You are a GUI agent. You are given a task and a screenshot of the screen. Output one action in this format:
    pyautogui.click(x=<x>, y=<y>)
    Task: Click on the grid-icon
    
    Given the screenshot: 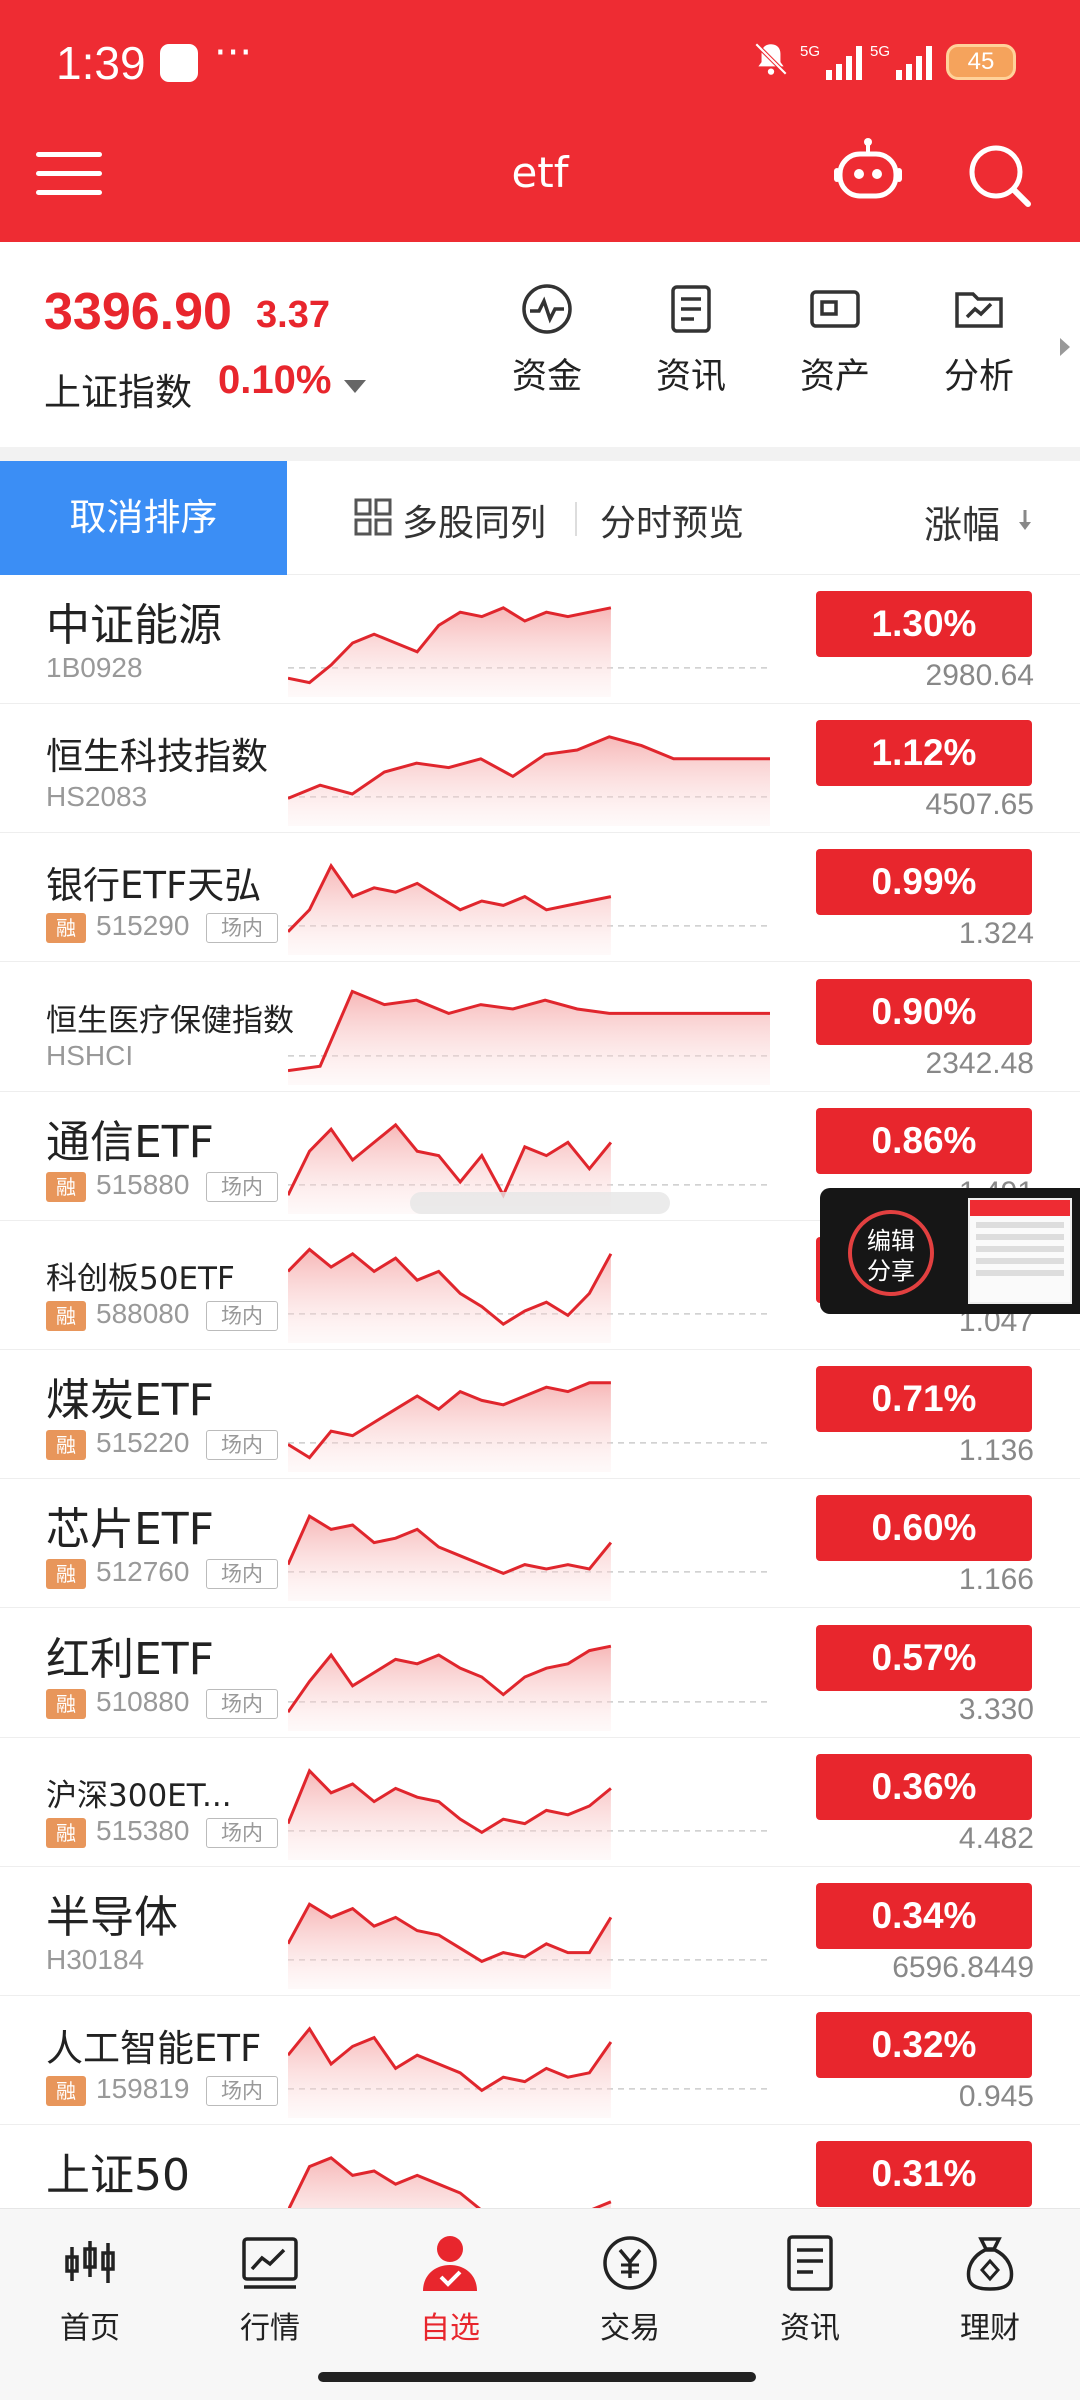 What is the action you would take?
    pyautogui.click(x=373, y=517)
    